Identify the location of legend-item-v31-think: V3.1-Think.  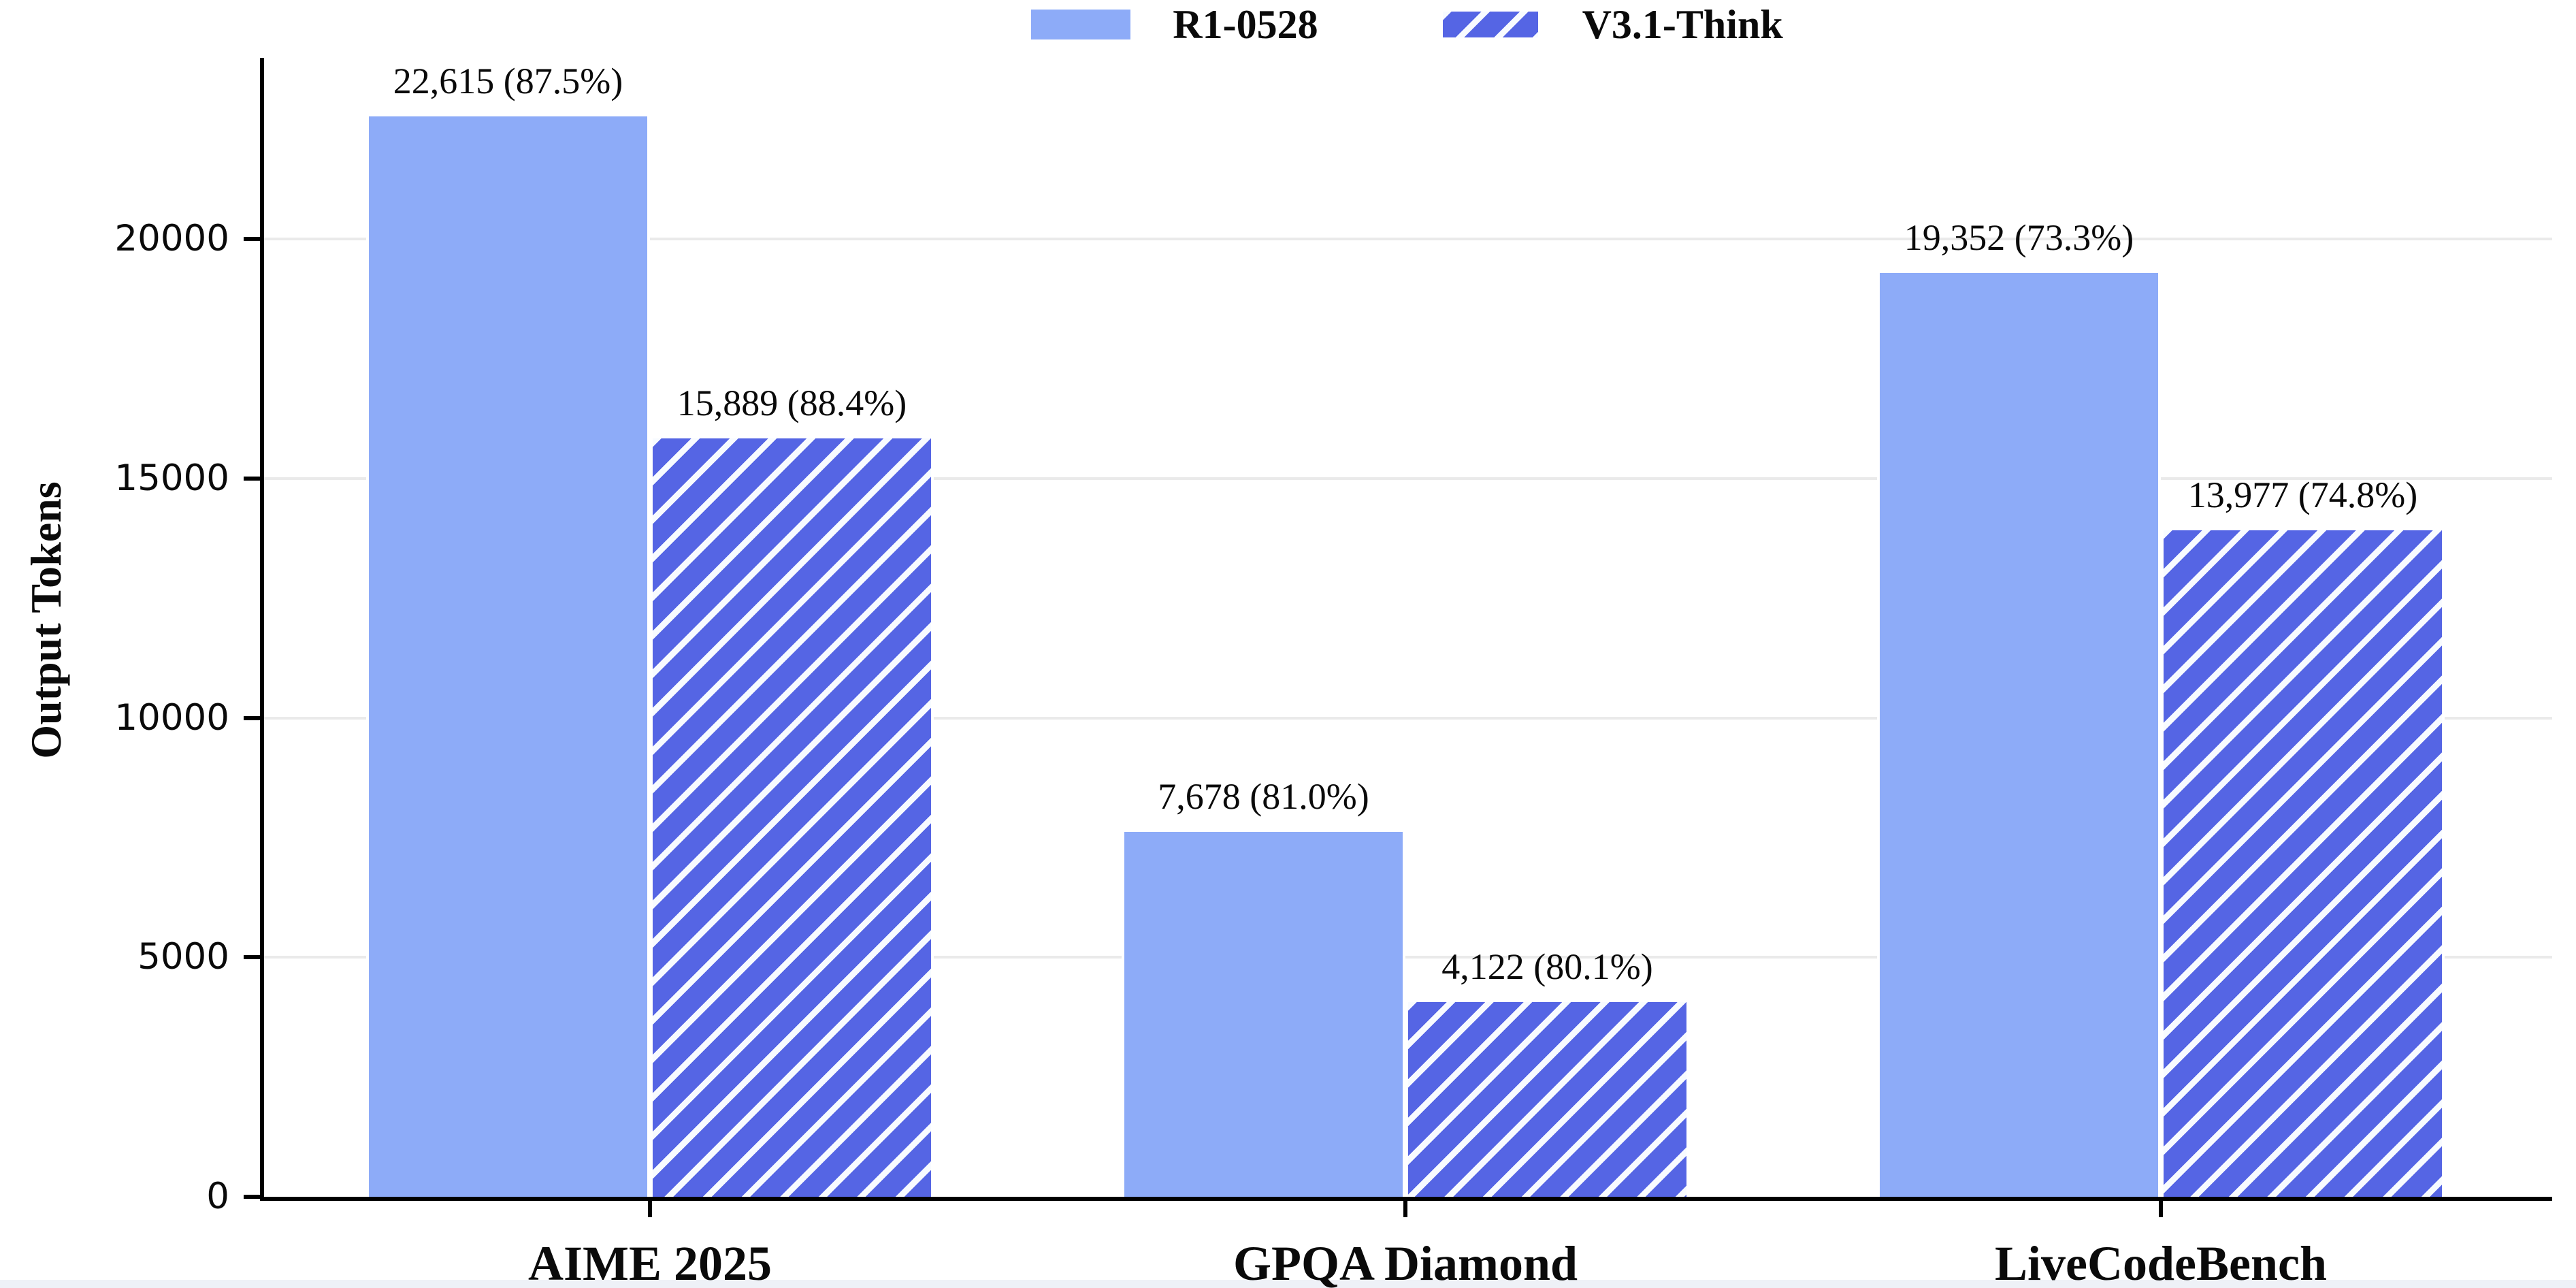
(1611, 25).